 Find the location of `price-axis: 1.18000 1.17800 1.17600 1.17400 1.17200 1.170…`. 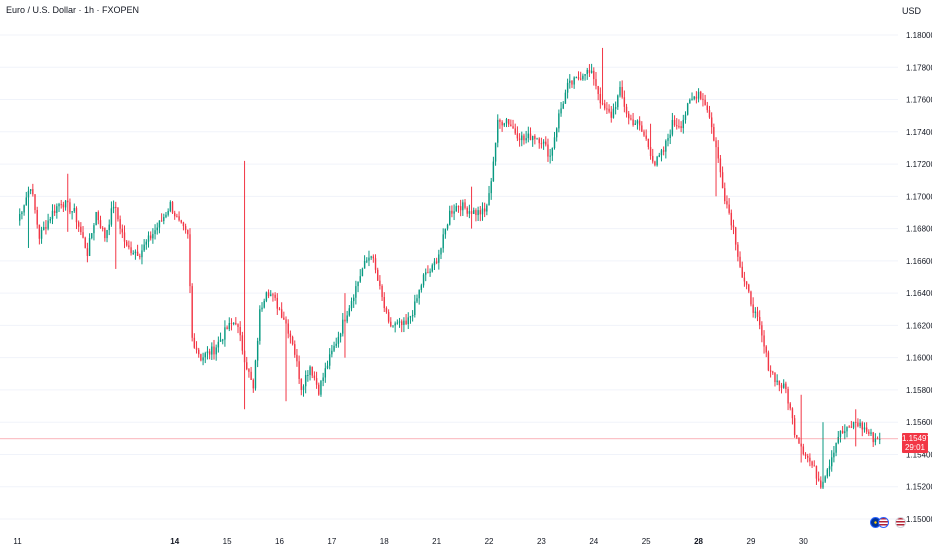

price-axis: 1.18000 1.17800 1.17600 1.17400 1.17200 1.170… is located at coordinates (919, 277).